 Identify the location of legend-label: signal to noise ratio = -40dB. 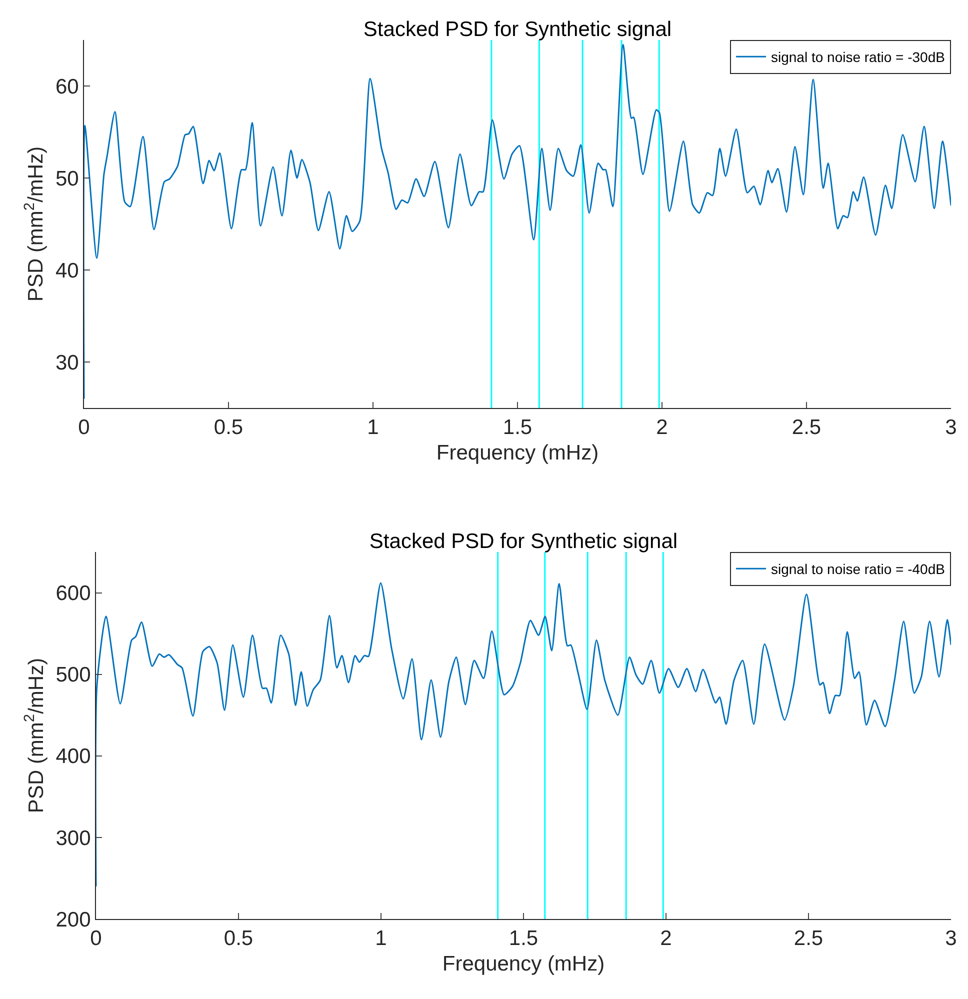
(858, 569).